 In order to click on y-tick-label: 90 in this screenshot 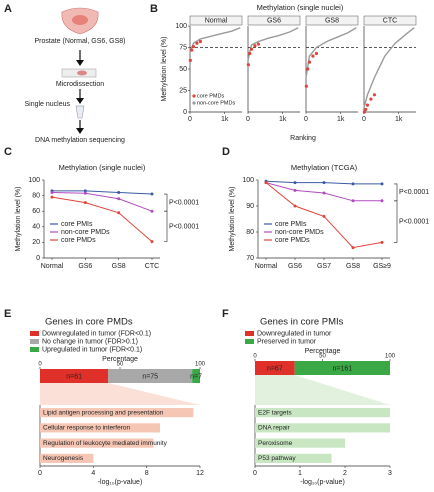, I will do `click(250, 206)`.